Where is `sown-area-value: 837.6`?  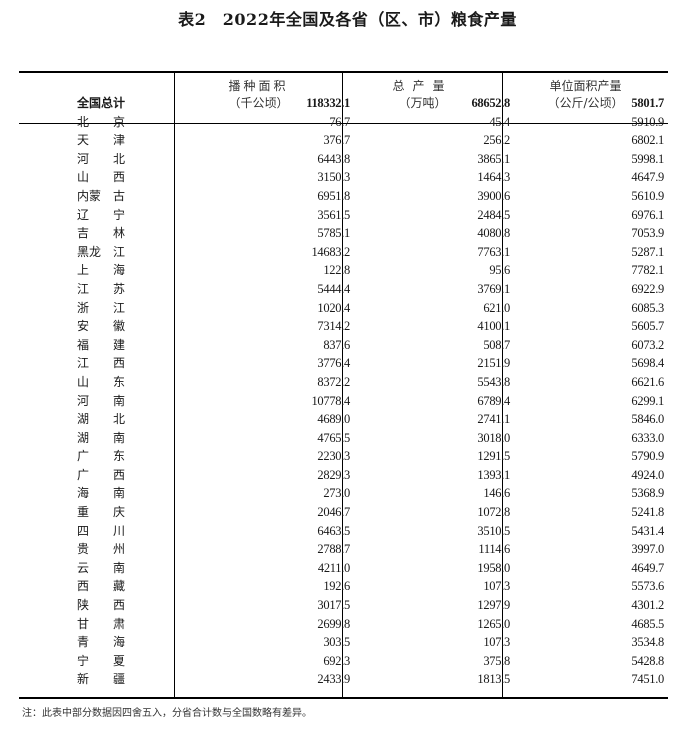
sown-area-value: 837.6 is located at coordinates (336, 344).